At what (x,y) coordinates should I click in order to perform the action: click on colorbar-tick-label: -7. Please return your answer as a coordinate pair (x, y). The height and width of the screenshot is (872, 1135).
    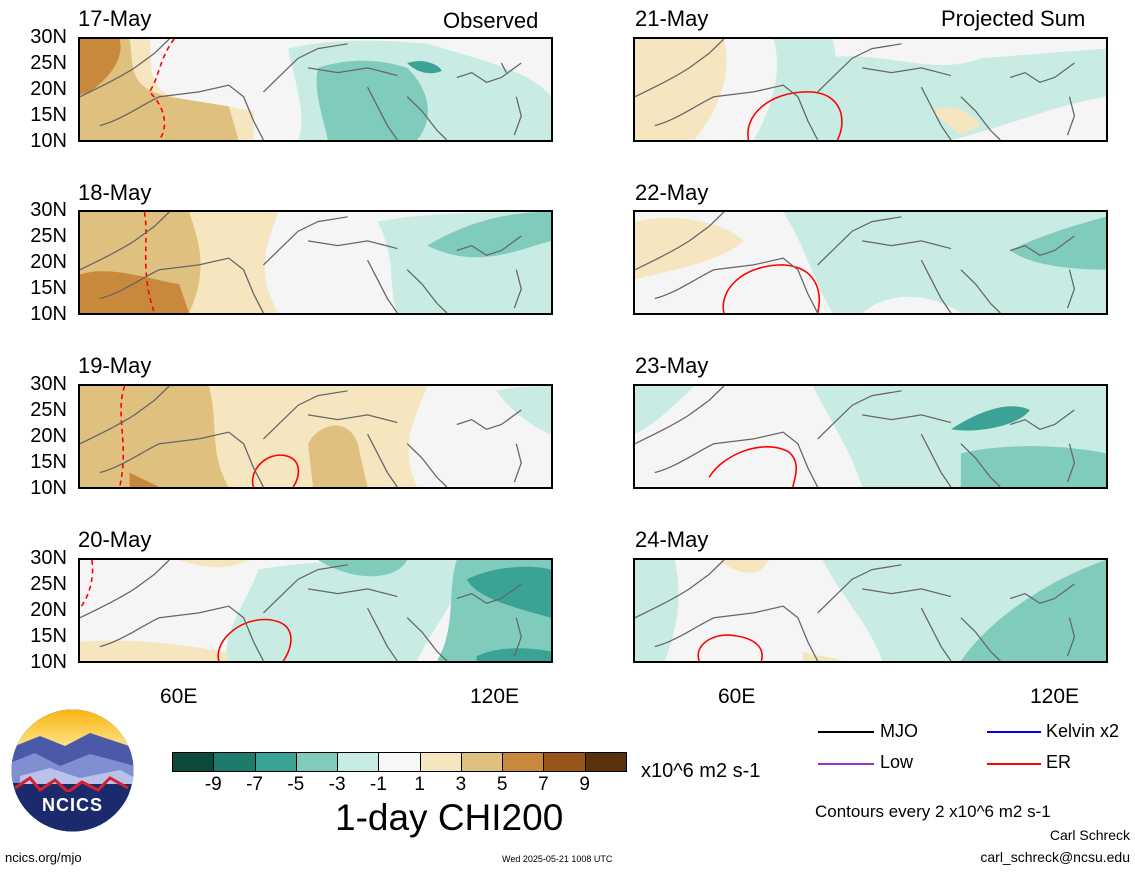
    Looking at the image, I should click on (254, 784).